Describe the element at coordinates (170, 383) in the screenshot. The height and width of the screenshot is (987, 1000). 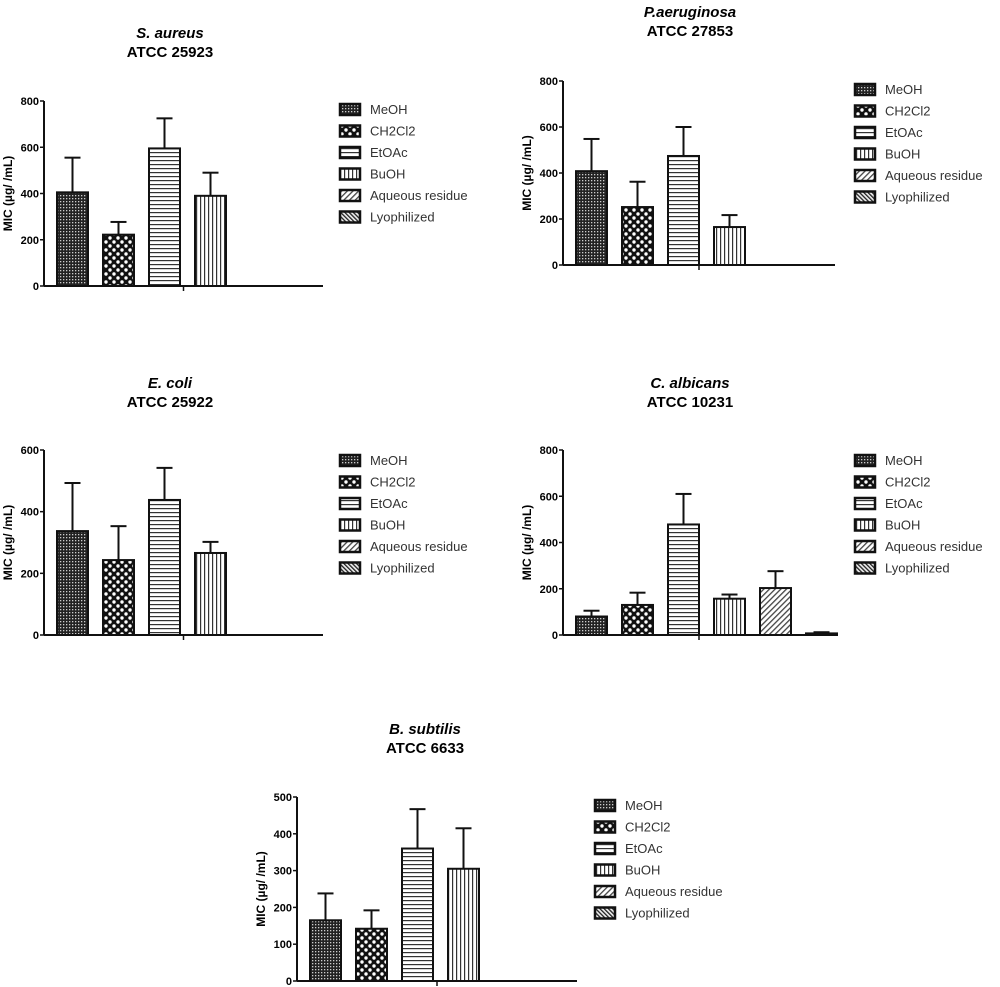
I see `chart-title: E. coli` at that location.